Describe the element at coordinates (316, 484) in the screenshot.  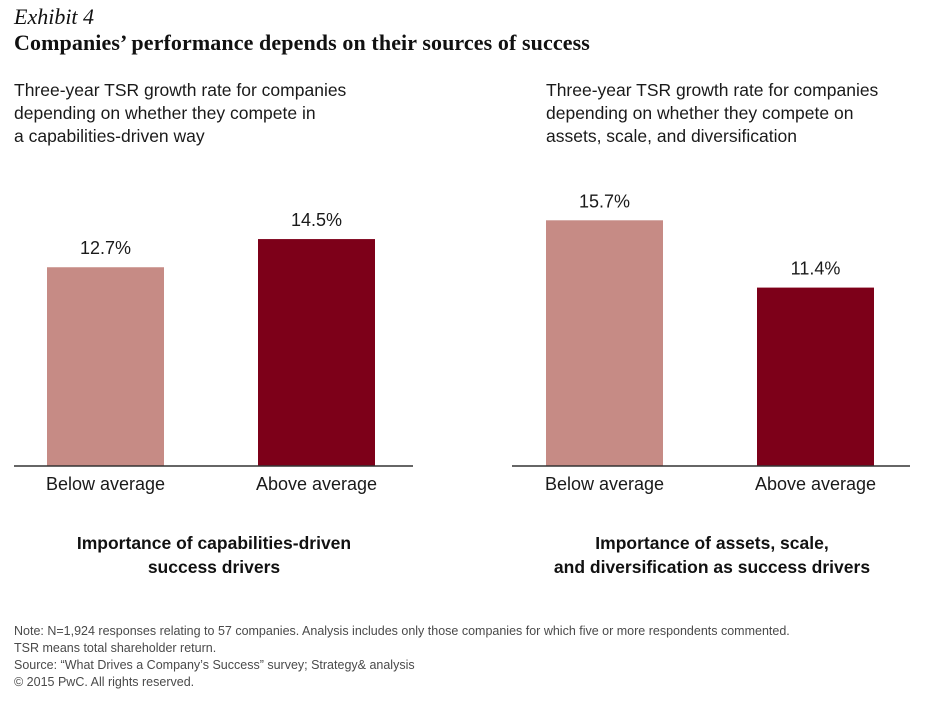
I see `left-category-label: Above average` at that location.